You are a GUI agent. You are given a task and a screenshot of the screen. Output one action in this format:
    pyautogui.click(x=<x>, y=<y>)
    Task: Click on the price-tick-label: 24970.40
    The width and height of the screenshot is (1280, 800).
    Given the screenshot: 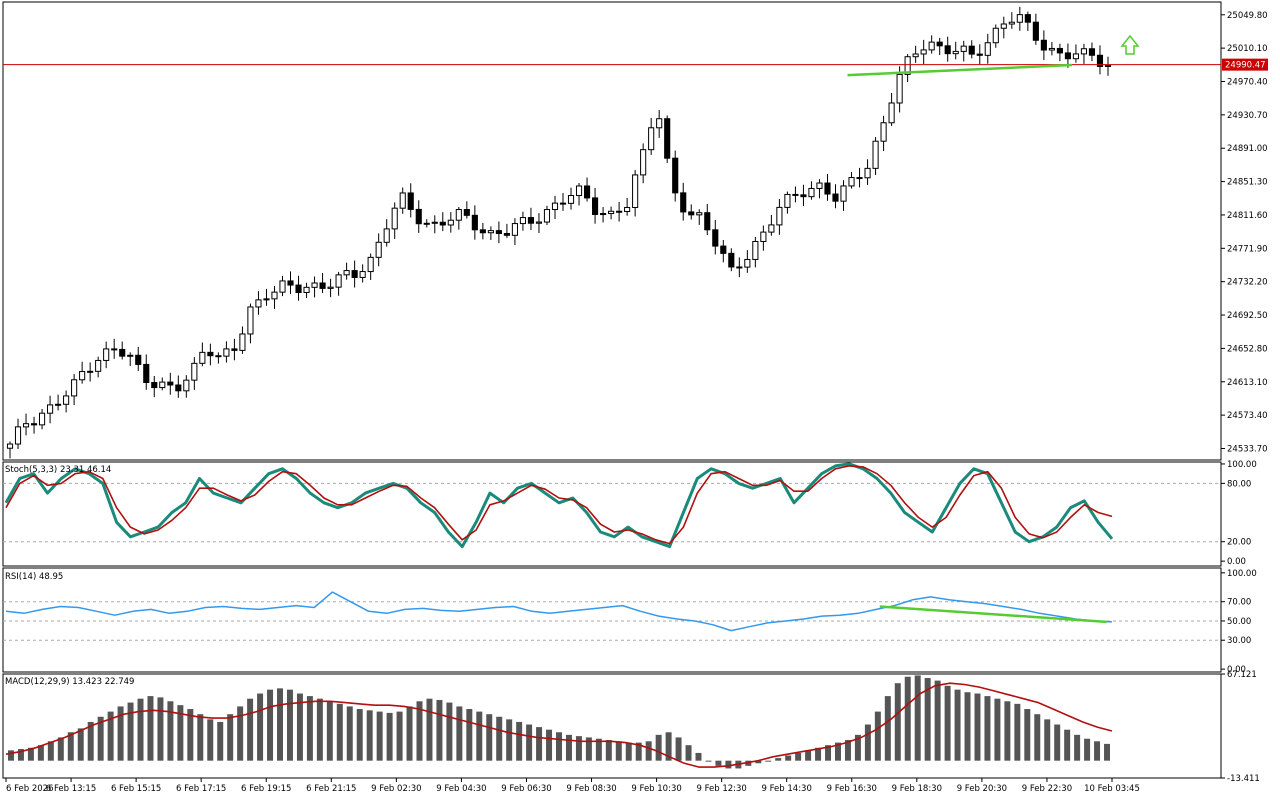 What is the action you would take?
    pyautogui.click(x=1247, y=82)
    